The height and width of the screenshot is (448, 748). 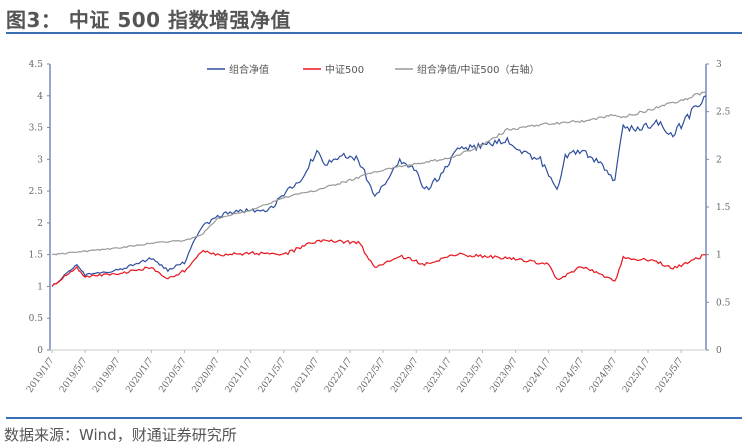 I want to click on x-tick-label: 2024/9/7, so click(x=604, y=375).